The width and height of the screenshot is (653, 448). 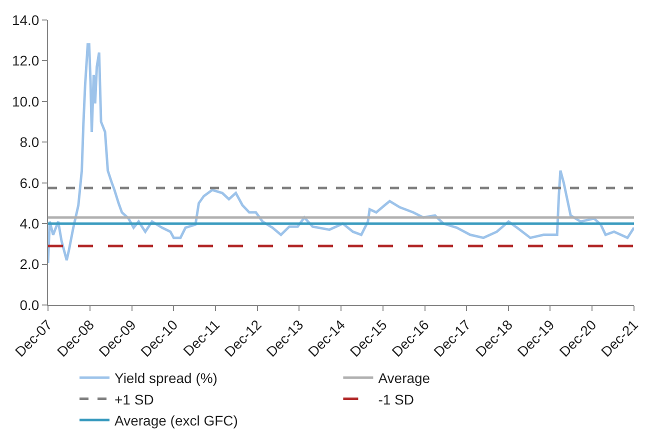 What do you see at coordinates (404, 378) in the screenshot?
I see `legend-label: Average` at bounding box center [404, 378].